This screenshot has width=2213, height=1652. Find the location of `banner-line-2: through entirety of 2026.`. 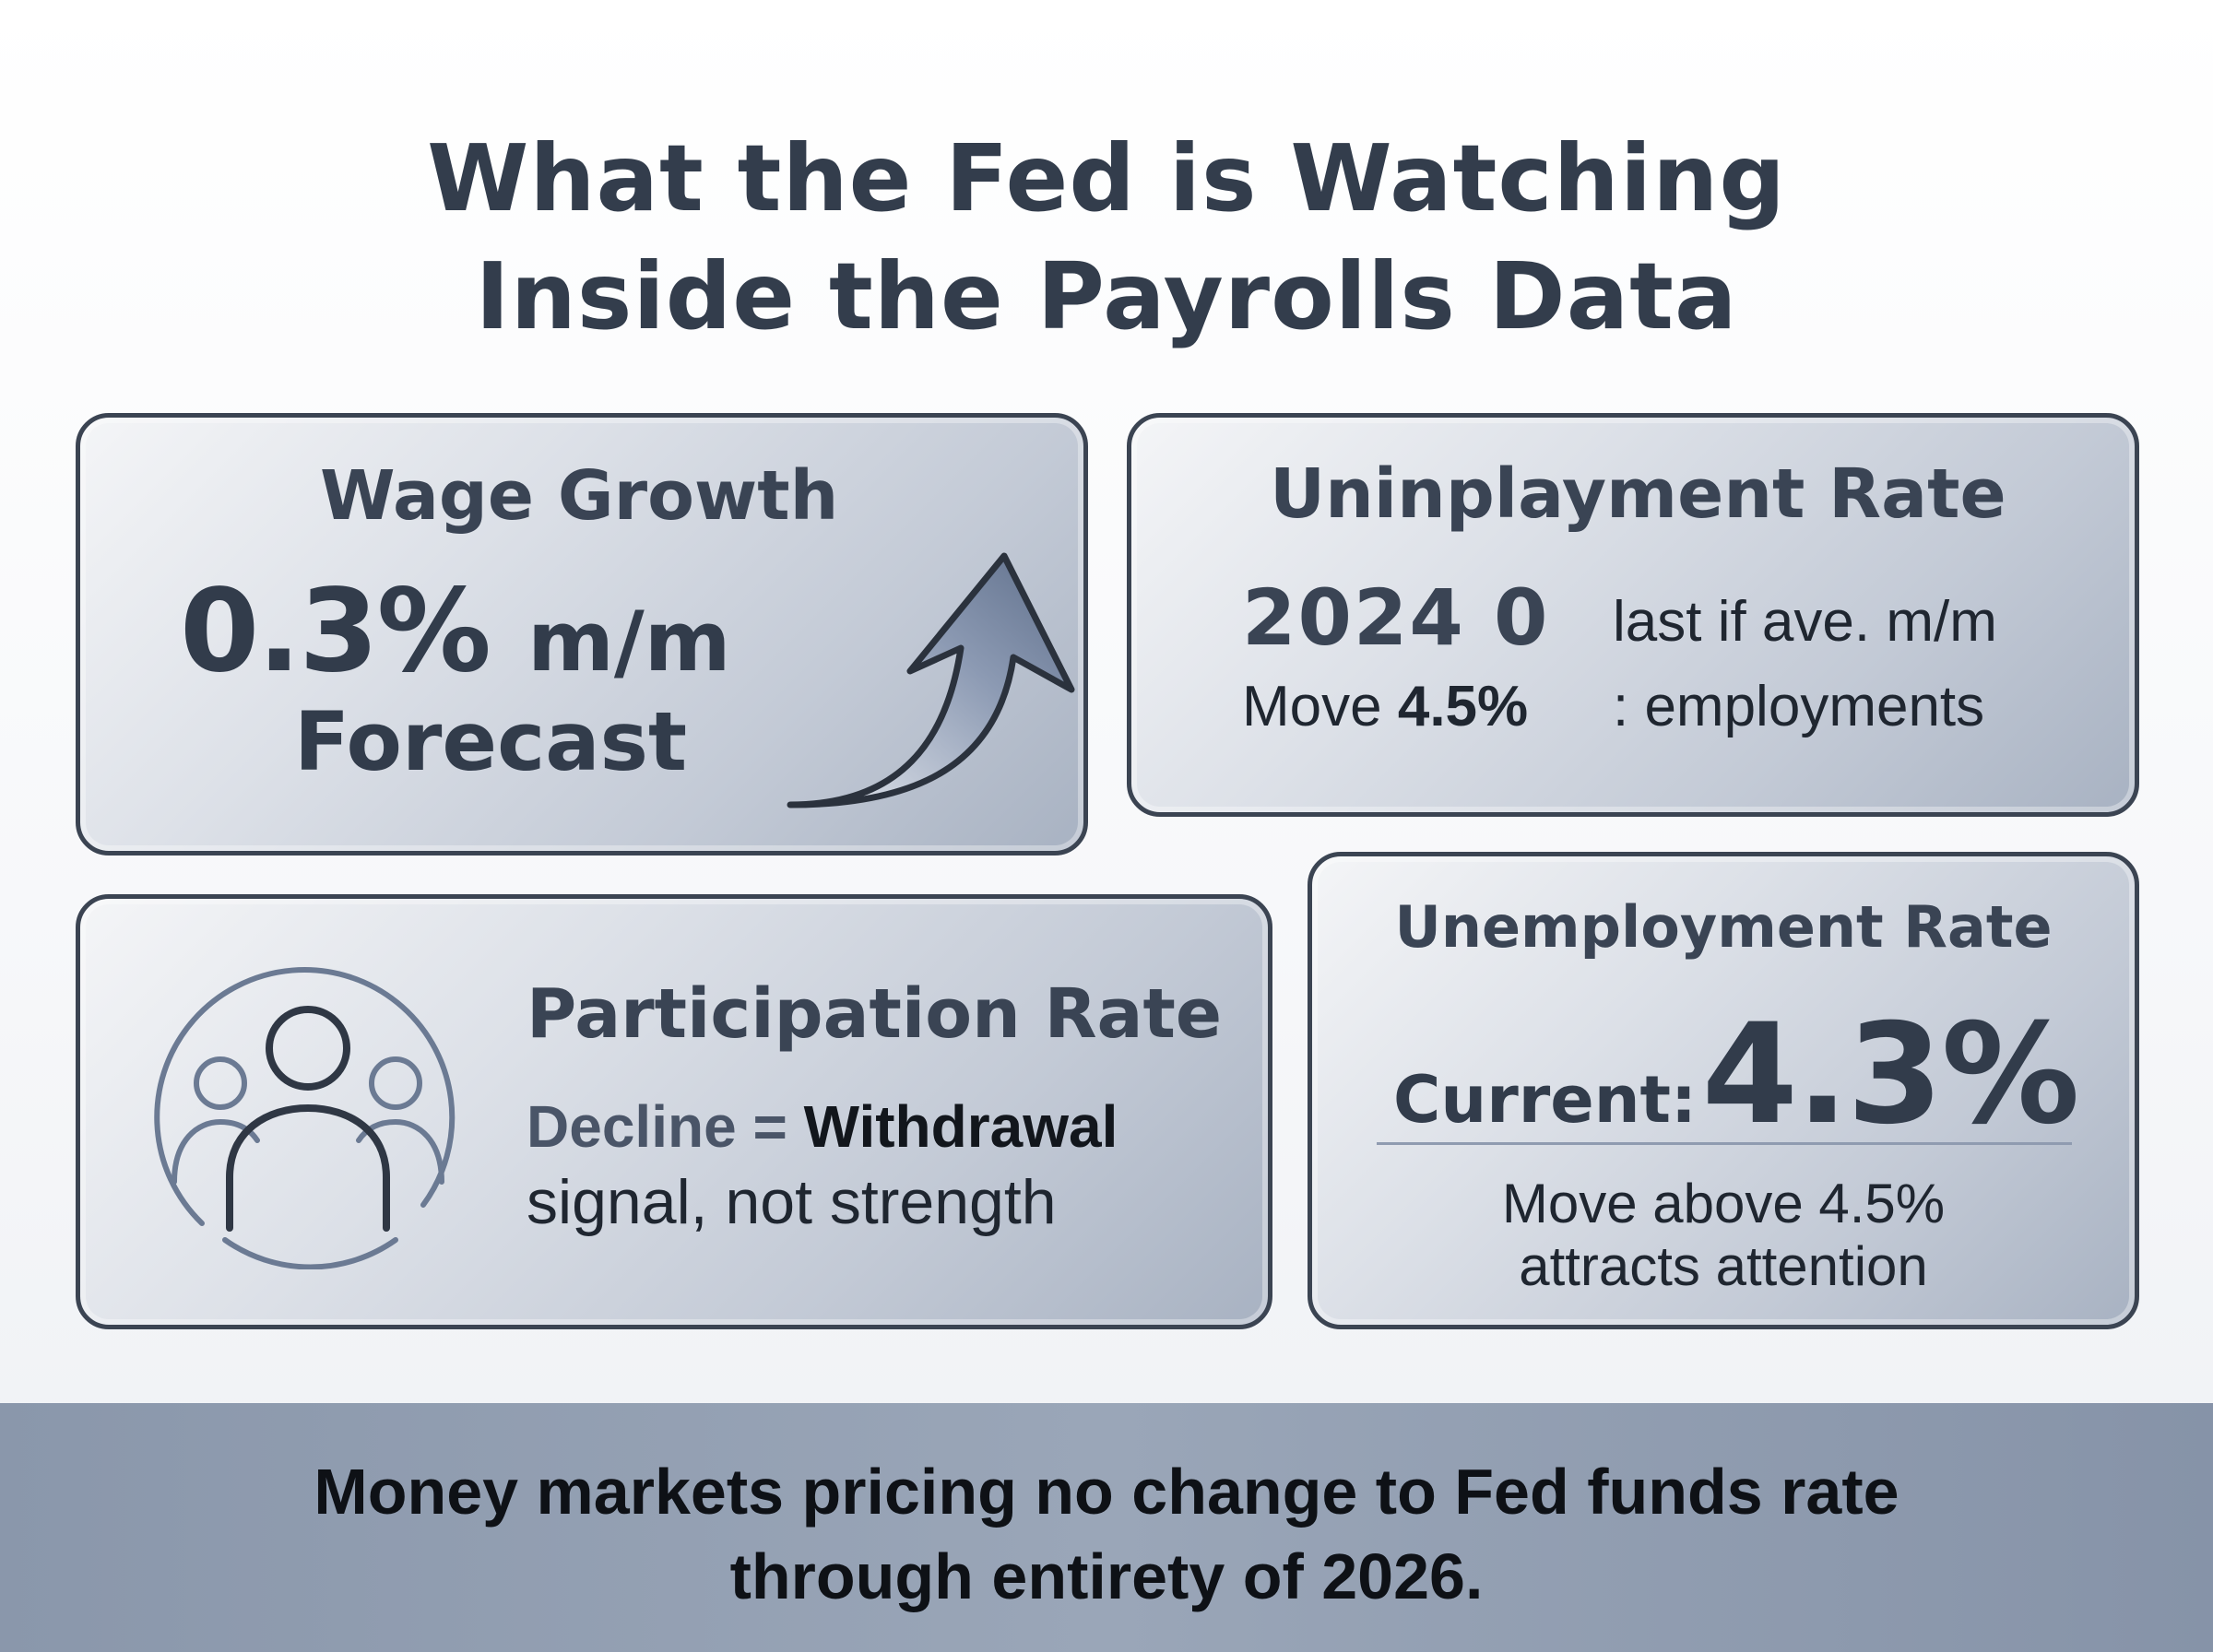

banner-line-2: through entirety of 2026. is located at coordinates (1106, 1576).